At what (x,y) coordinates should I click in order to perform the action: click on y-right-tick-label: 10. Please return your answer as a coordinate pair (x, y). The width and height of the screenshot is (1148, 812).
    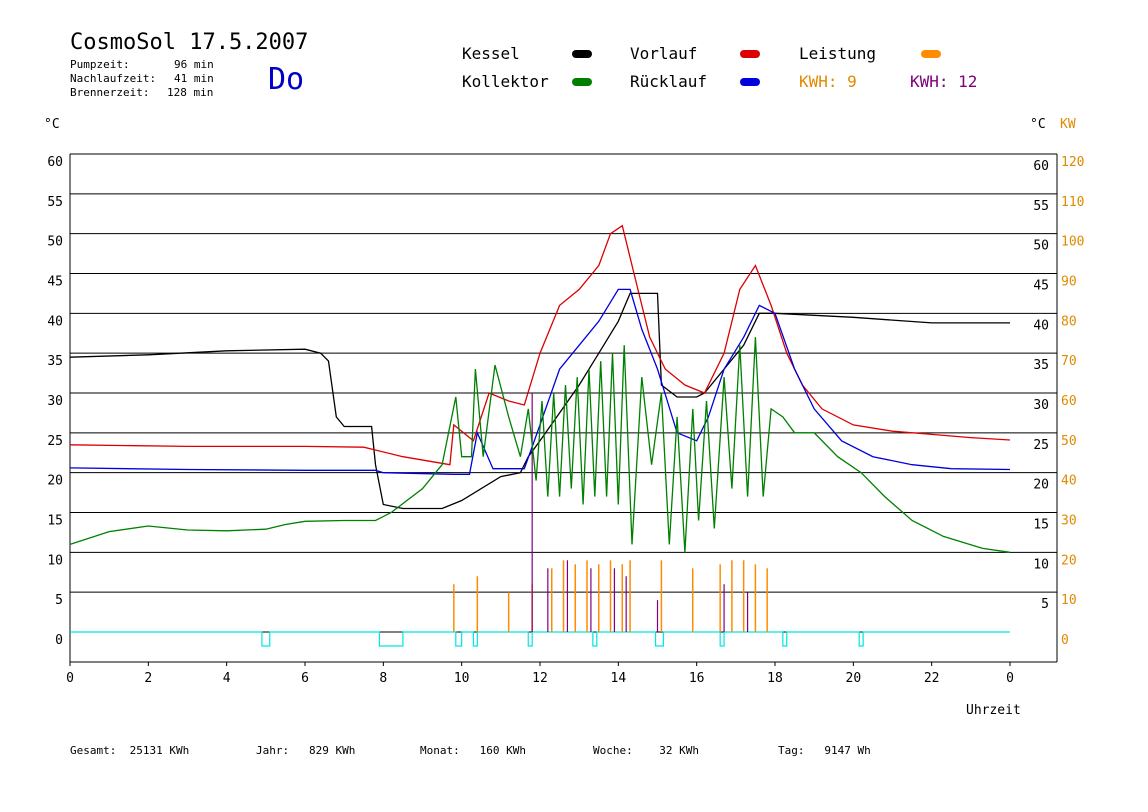
    Looking at the image, I should click on (1041, 564).